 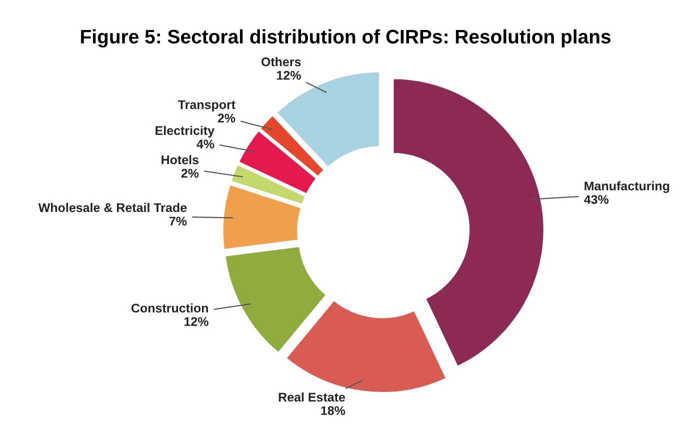 What do you see at coordinates (345, 38) in the screenshot?
I see `chart-title: Figure 5: Sectoral distribution of CIRPs: Resolution plans` at bounding box center [345, 38].